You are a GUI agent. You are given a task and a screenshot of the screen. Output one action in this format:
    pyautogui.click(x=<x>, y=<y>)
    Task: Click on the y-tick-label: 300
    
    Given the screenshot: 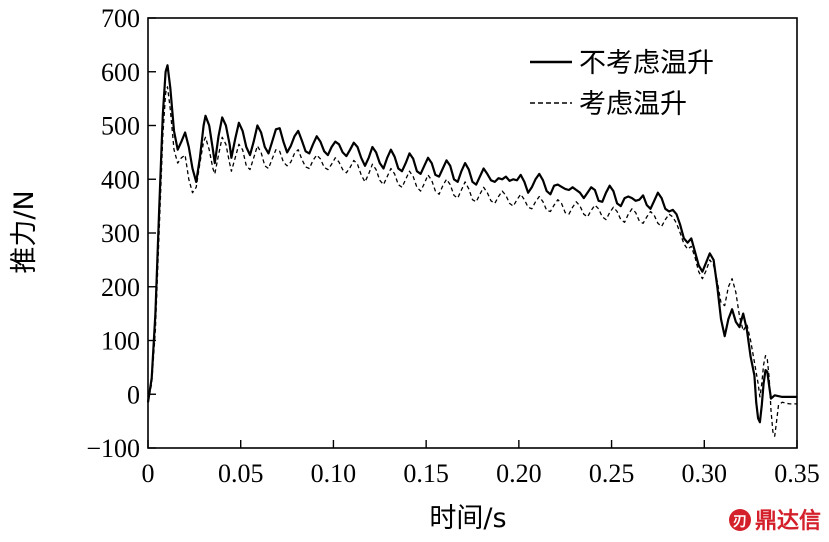 What is the action you would take?
    pyautogui.click(x=120, y=233)
    